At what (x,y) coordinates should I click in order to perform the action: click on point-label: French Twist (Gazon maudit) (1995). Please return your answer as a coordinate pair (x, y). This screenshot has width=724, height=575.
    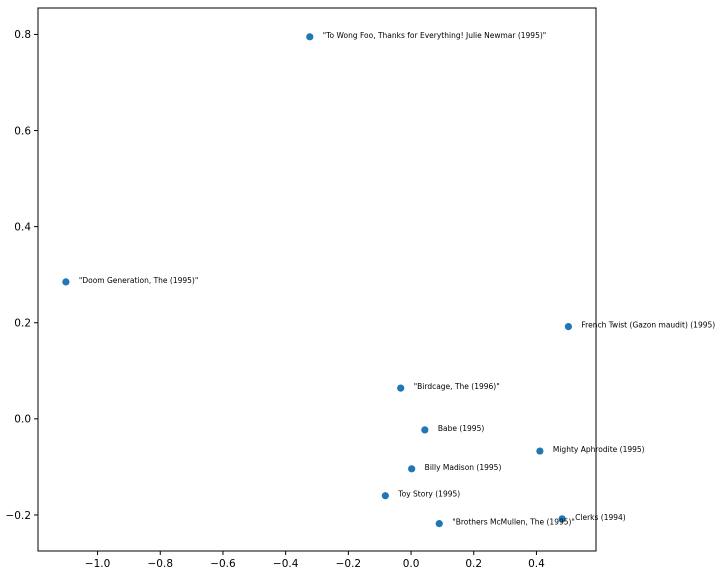
    Looking at the image, I should click on (648, 325).